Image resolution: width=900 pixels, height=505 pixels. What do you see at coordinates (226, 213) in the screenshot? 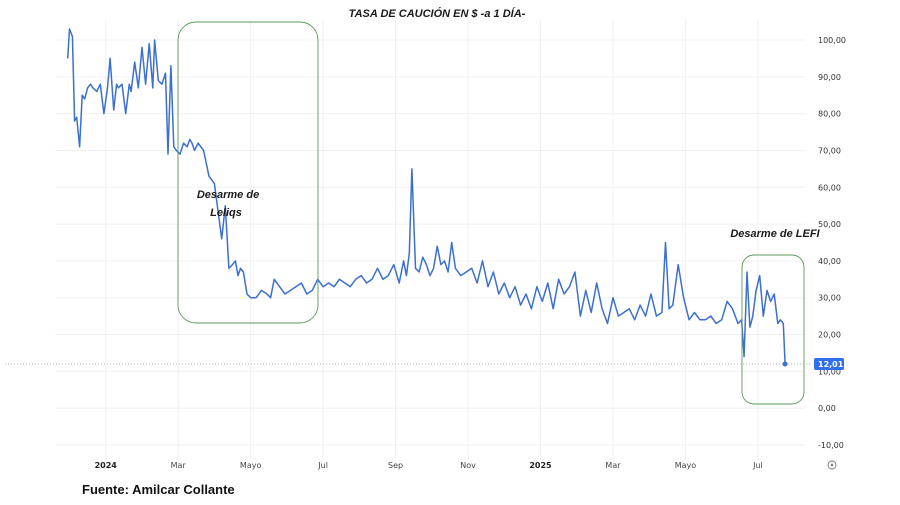
I see `leliqs-annotation-line2: Leliqs` at bounding box center [226, 213].